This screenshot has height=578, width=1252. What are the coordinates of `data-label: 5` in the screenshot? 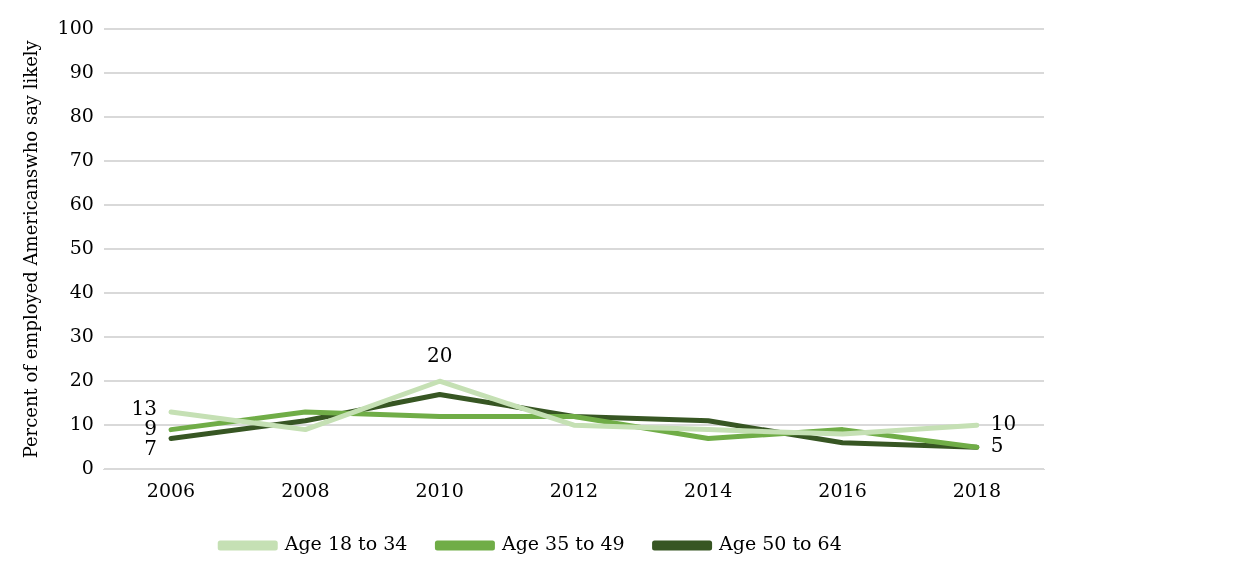 It's located at (997, 445).